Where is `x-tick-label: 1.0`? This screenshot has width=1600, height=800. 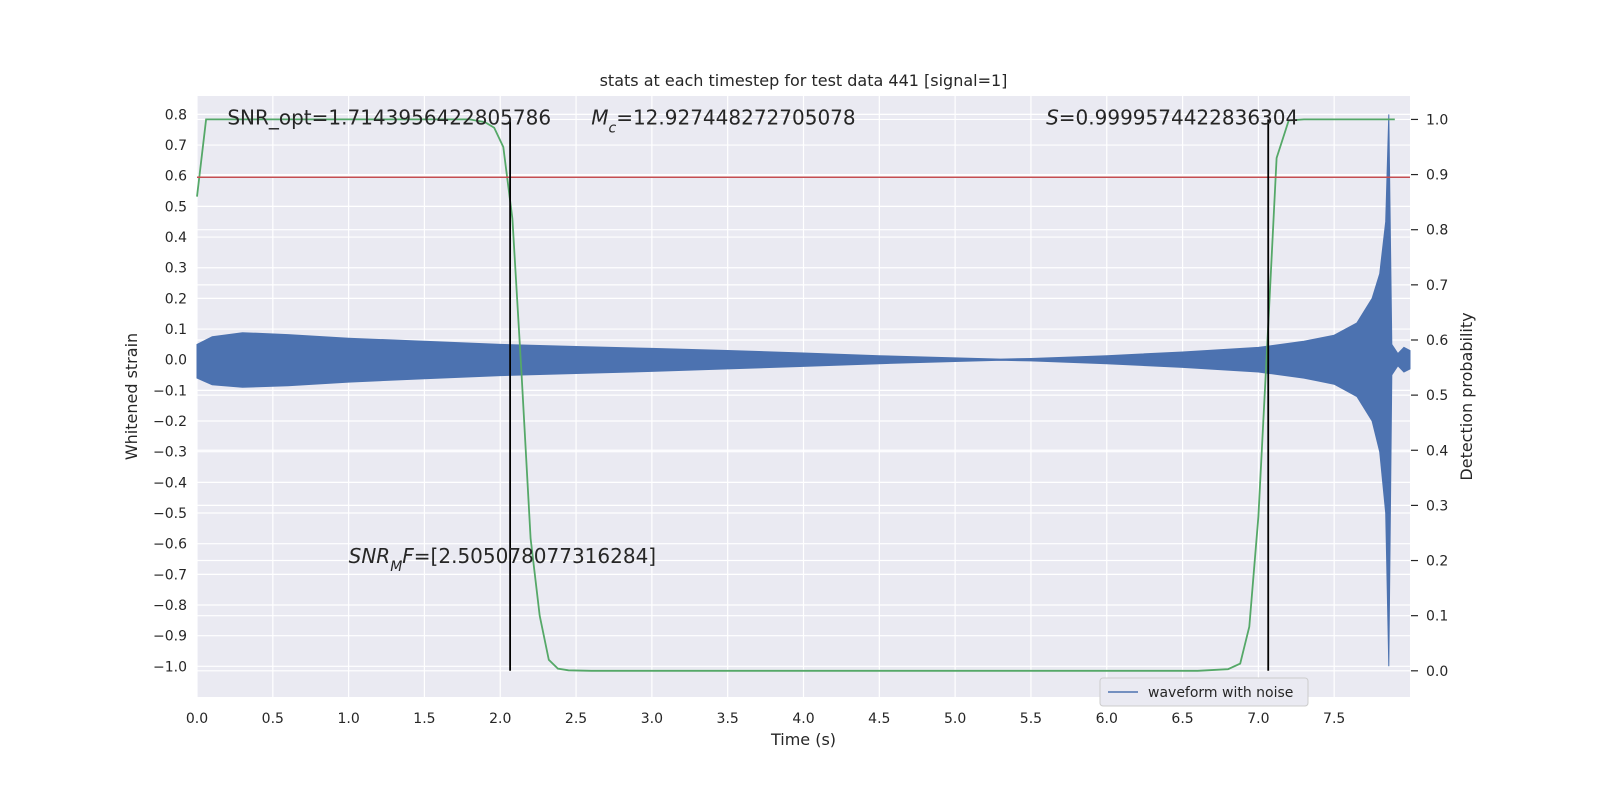 x-tick-label: 1.0 is located at coordinates (348, 719).